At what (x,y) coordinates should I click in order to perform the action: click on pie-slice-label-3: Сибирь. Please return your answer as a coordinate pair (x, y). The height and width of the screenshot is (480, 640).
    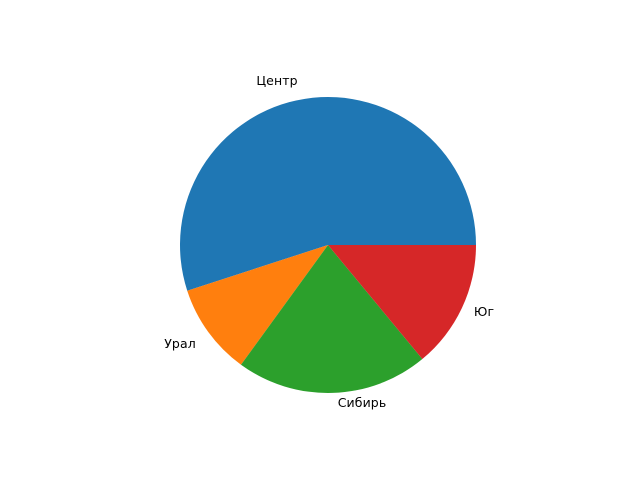
    Looking at the image, I should click on (362, 402).